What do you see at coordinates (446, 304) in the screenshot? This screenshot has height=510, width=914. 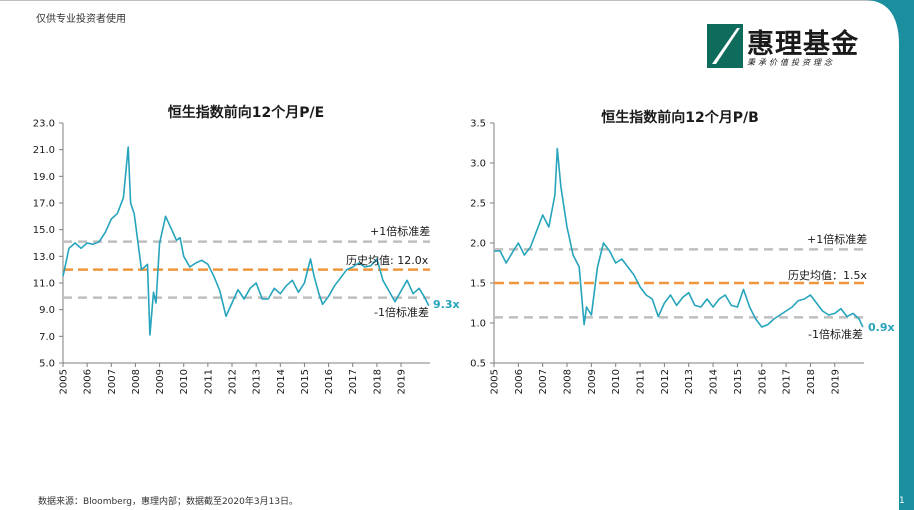 I see `last-value-label: 9.3x` at bounding box center [446, 304].